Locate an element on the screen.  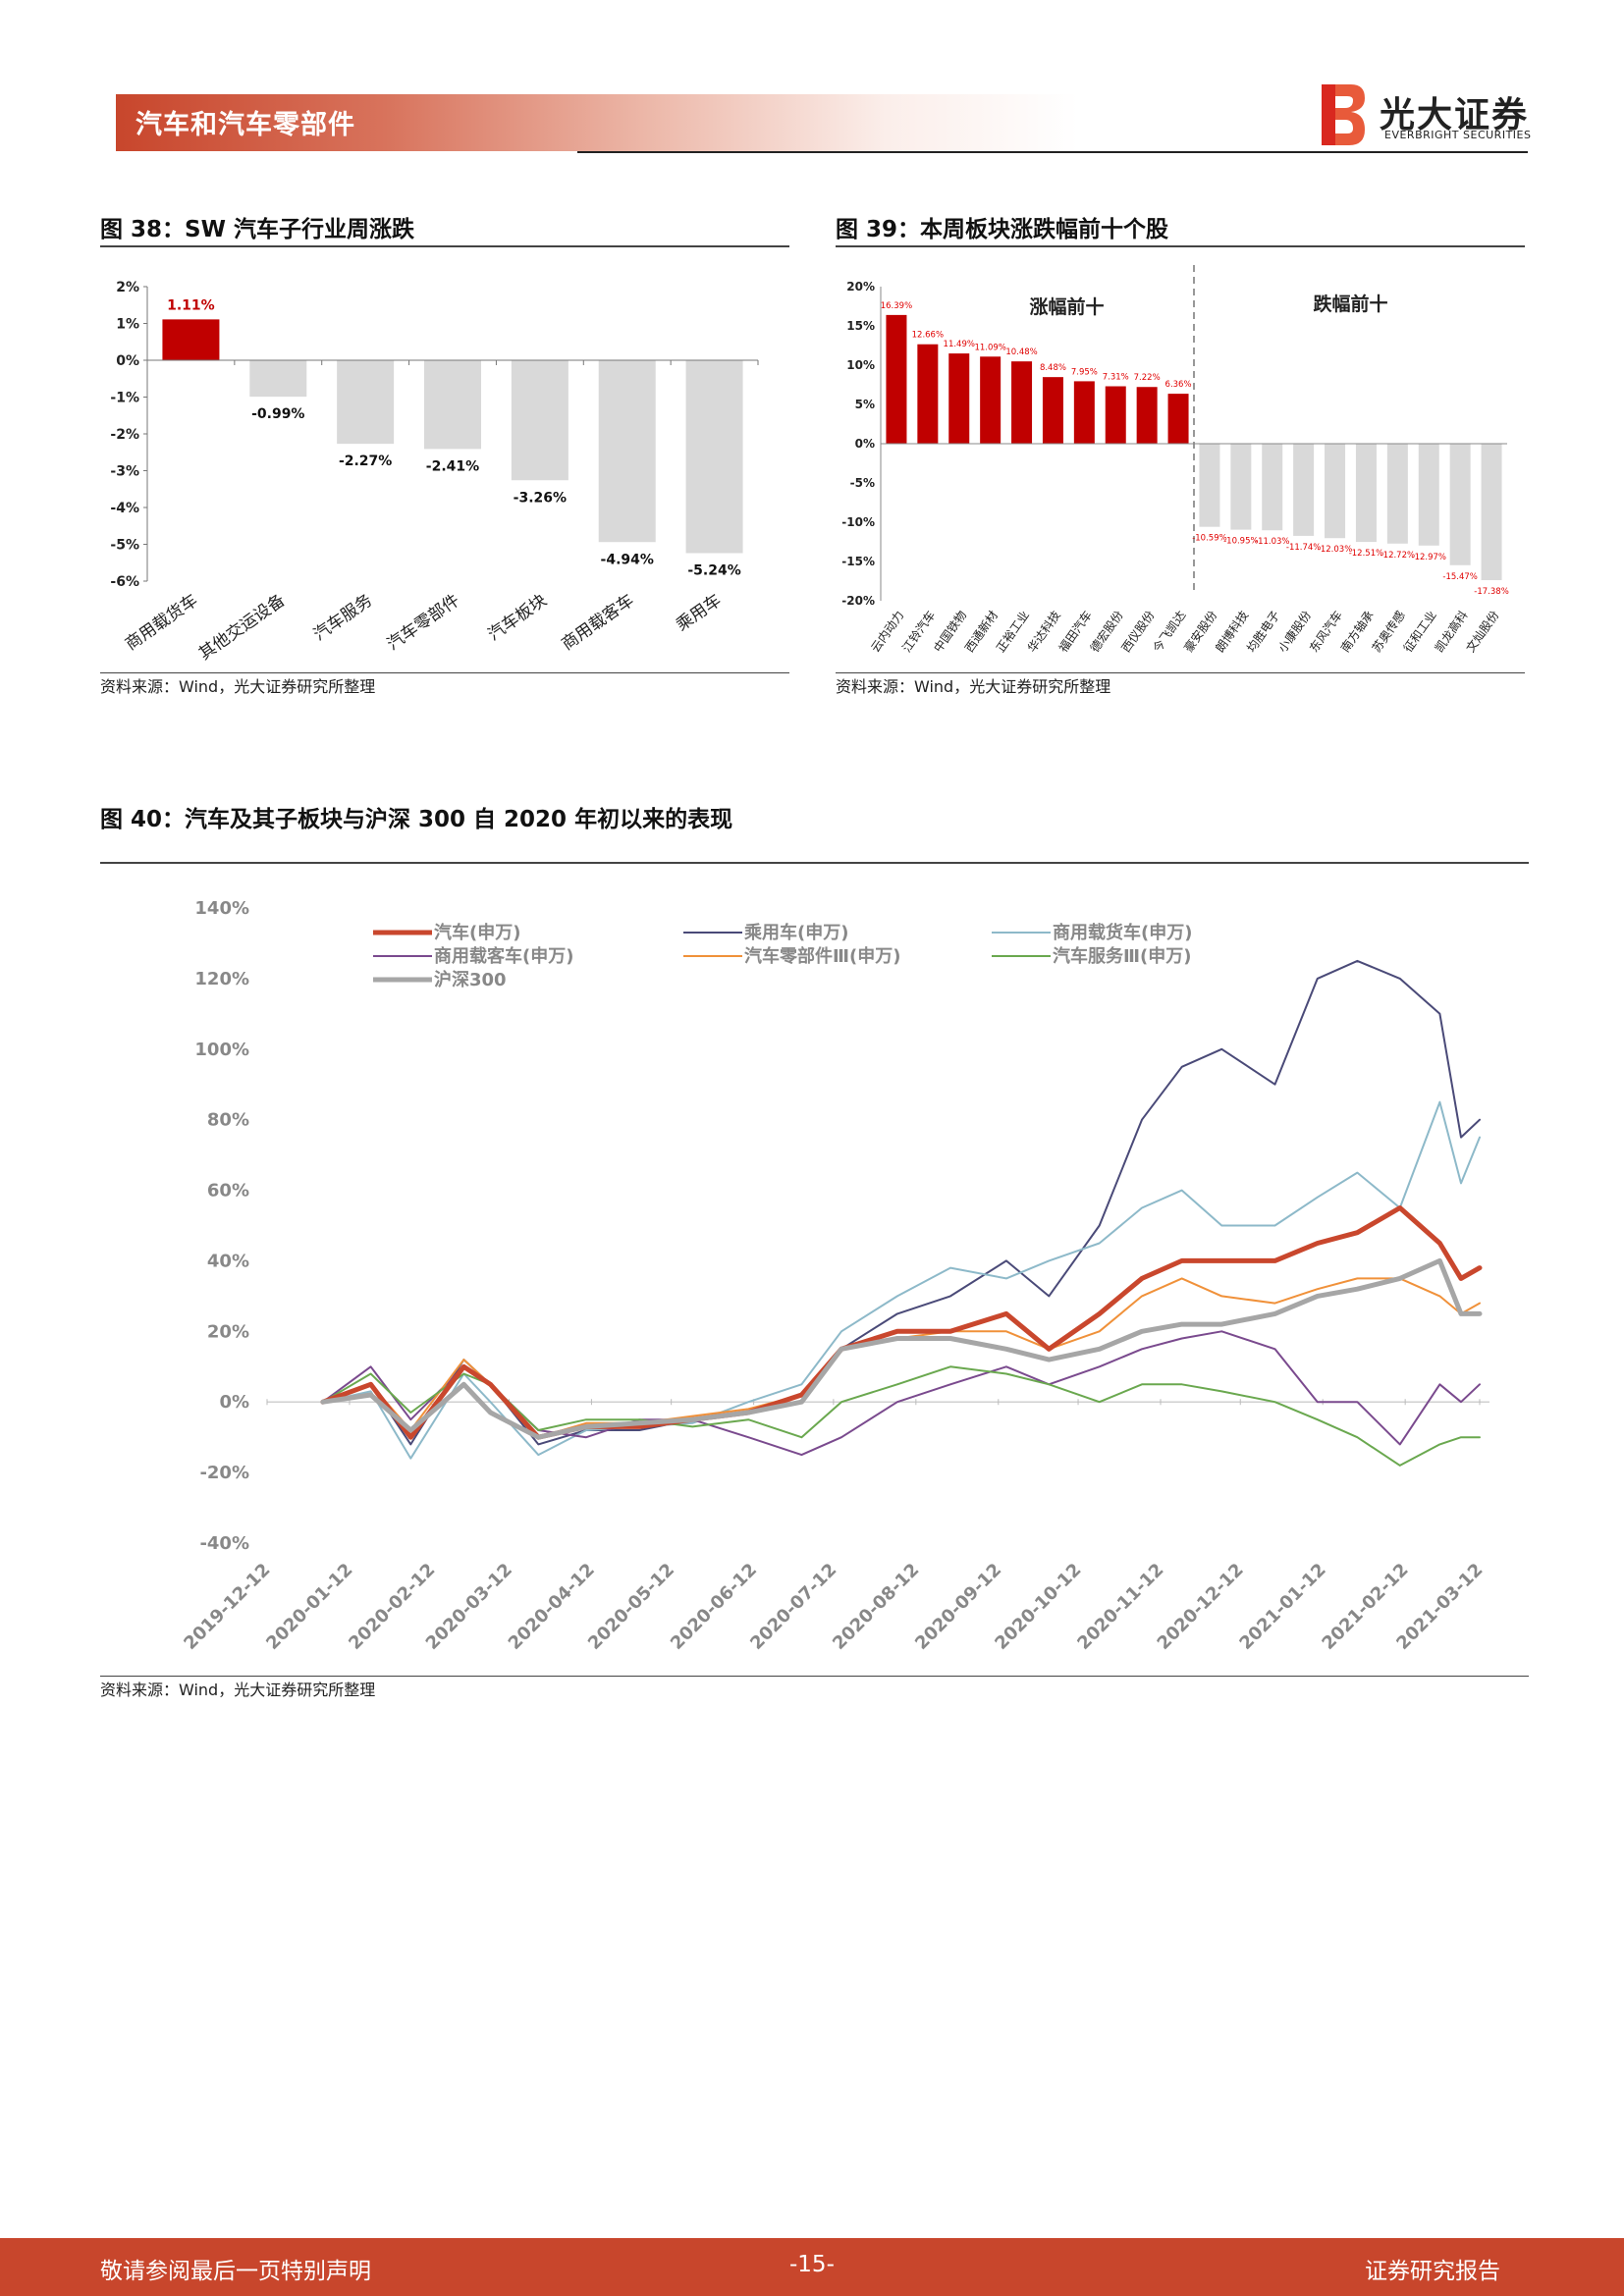
fig39-bar-label: 7.22% is located at coordinates (1147, 378).